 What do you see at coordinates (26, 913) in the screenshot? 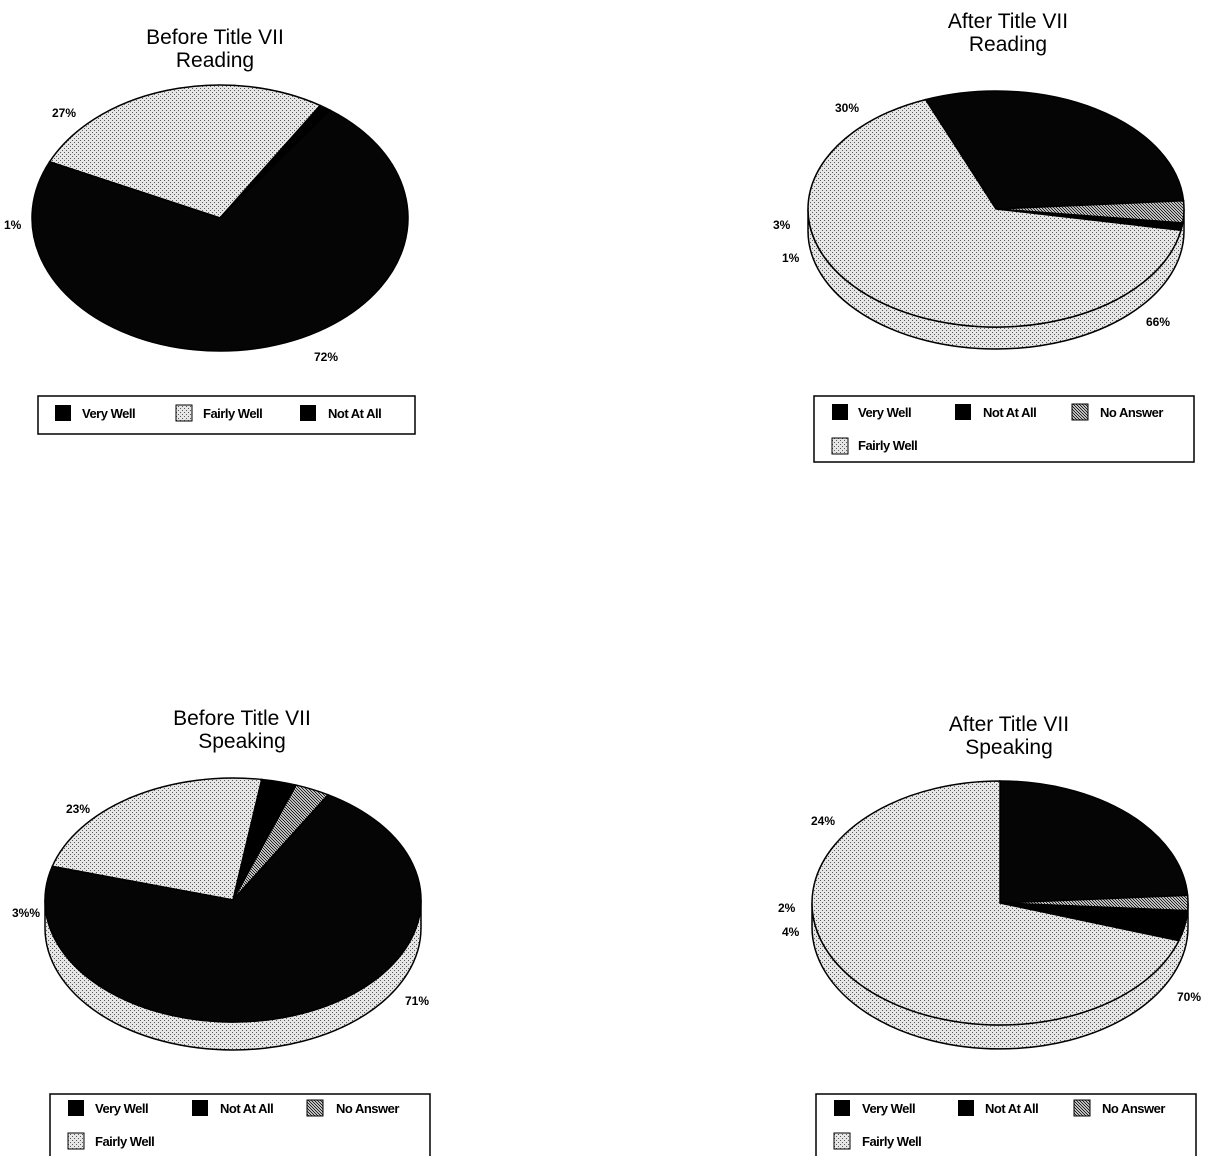
I see `slice-label-no-answer: 3%%` at bounding box center [26, 913].